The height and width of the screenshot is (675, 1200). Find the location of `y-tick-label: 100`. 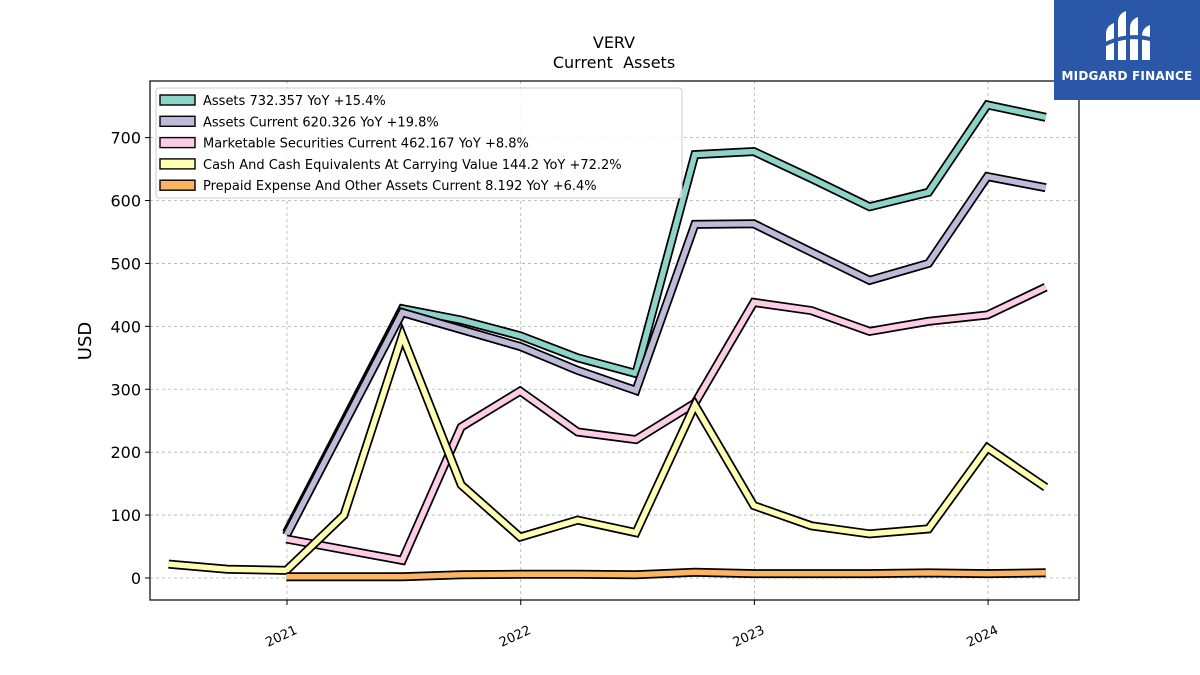

y-tick-label: 100 is located at coordinates (125, 515).